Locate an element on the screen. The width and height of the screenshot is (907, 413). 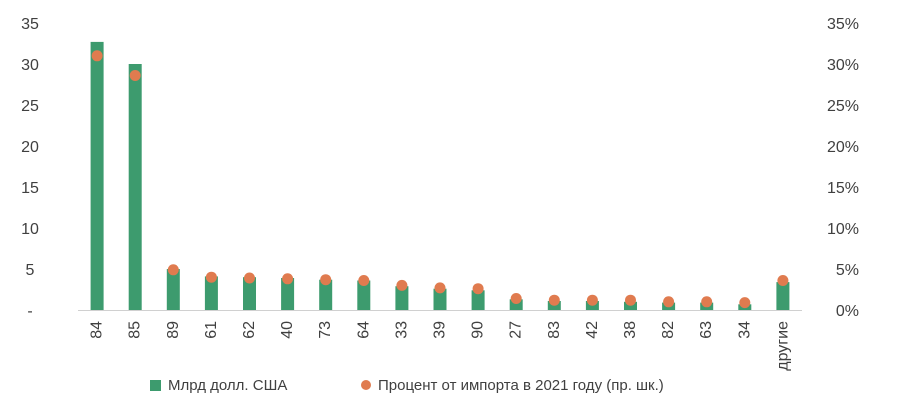
x-tick-label: 89 is located at coordinates (173, 330).